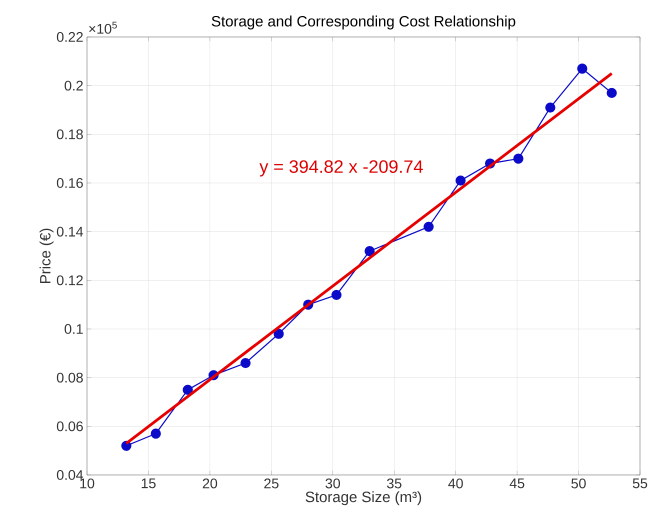  What do you see at coordinates (517, 483) in the screenshot?
I see `x-tick-label: 45` at bounding box center [517, 483].